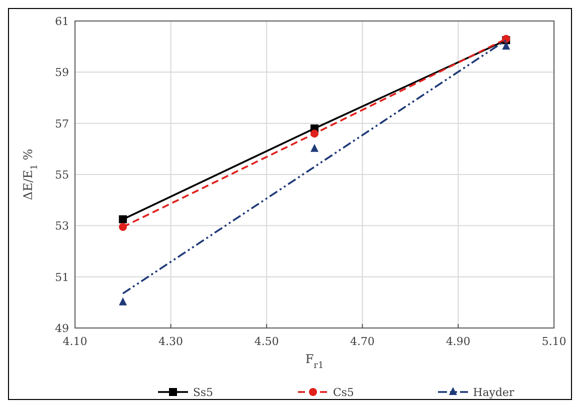  I want to click on x-axis-title: F$_{r1}$, so click(314, 361).